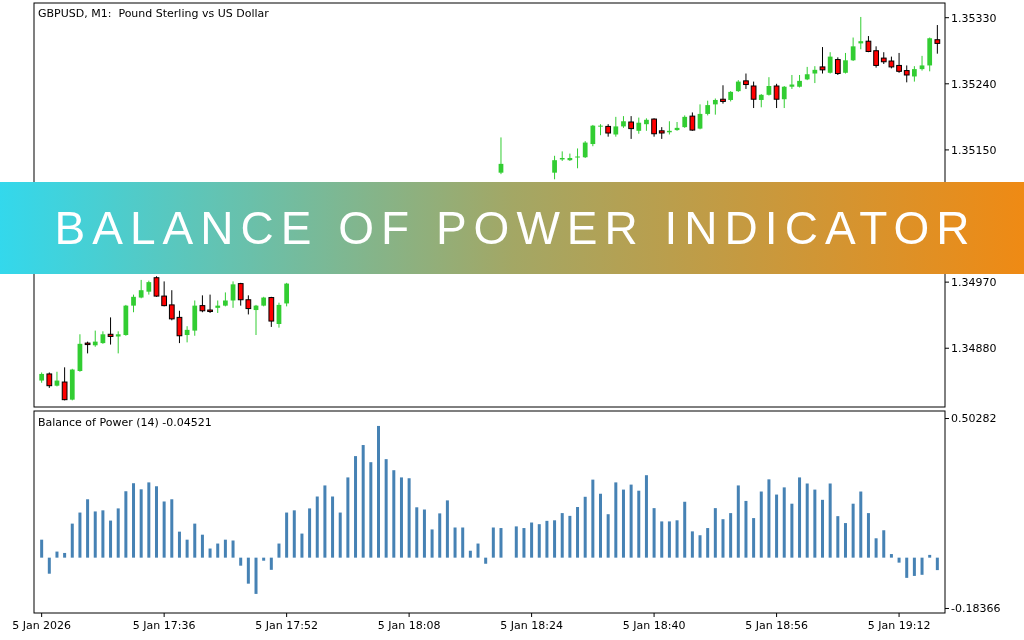 This screenshot has width=1024, height=640. I want to click on y-tick-label: 1.35240, so click(974, 84).